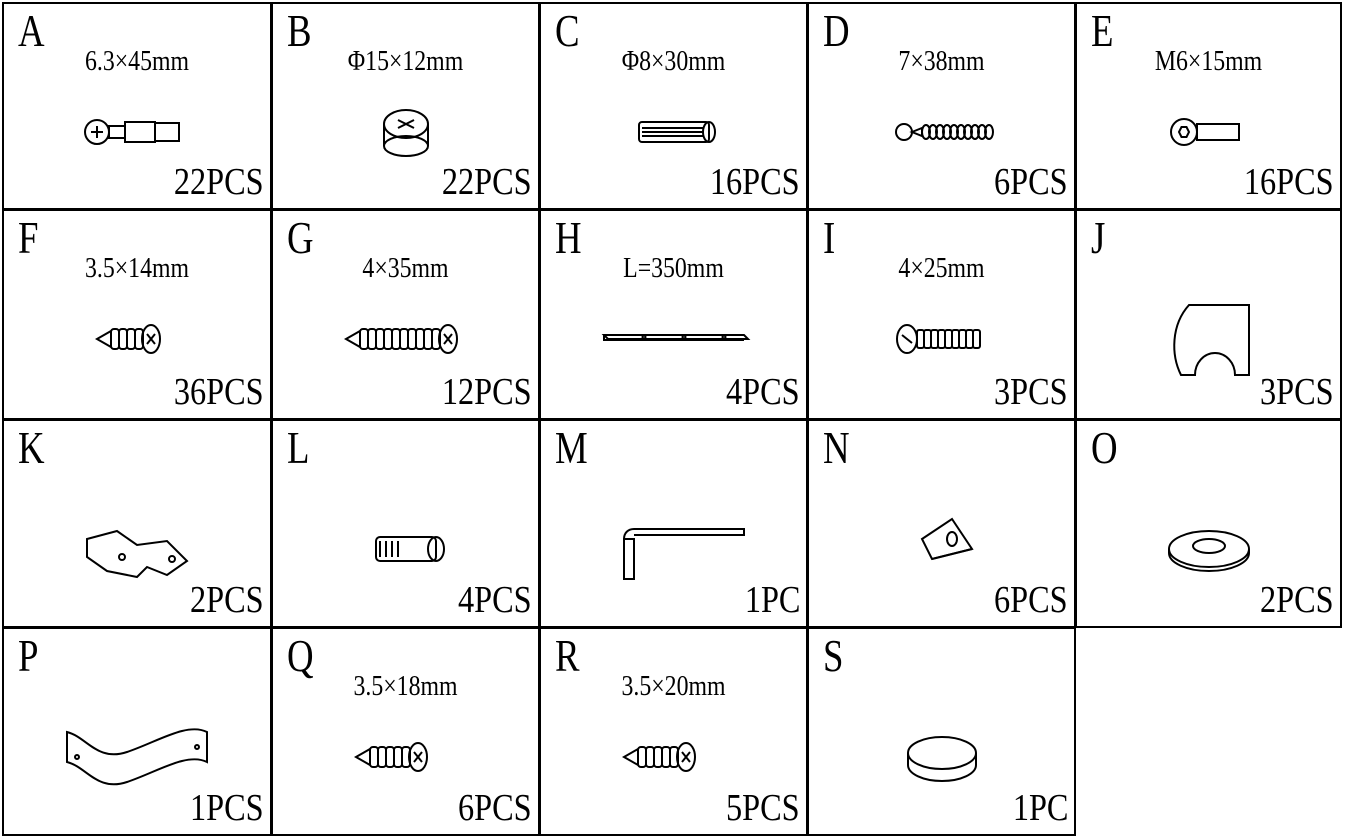  Describe the element at coordinates (571, 447) in the screenshot. I see `part-letter: M` at that location.